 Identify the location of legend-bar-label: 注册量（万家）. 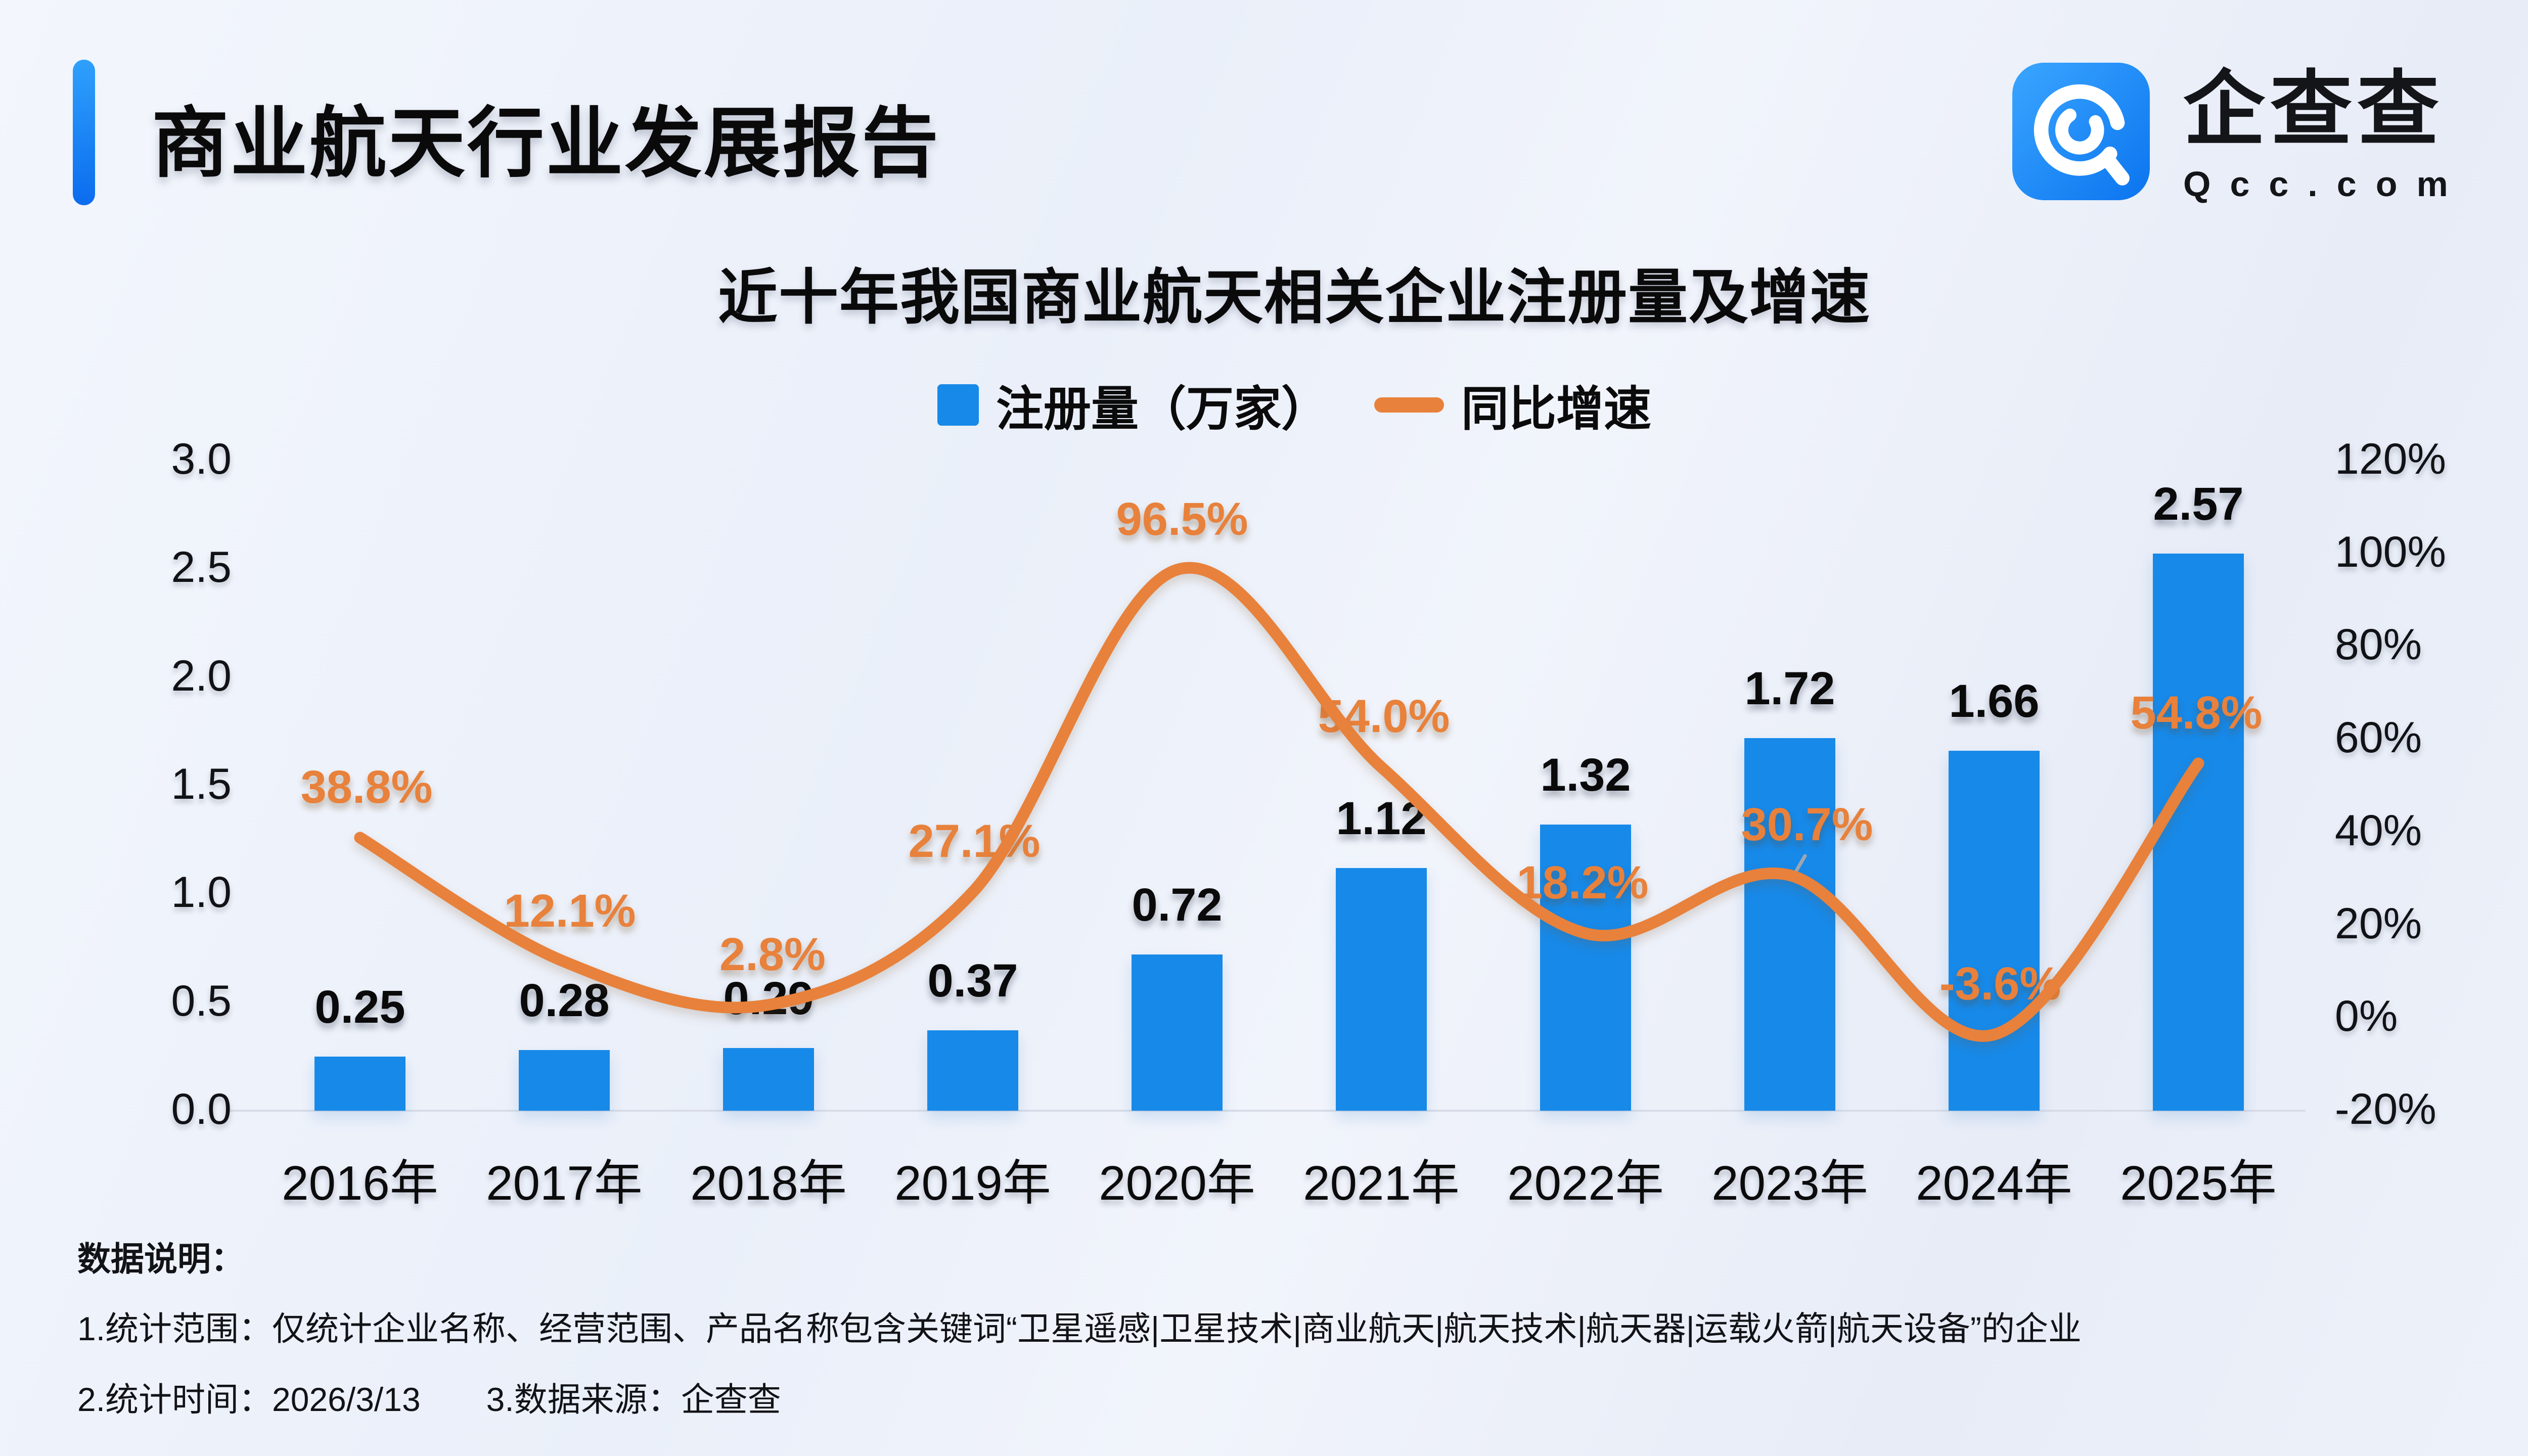
(1163, 408).